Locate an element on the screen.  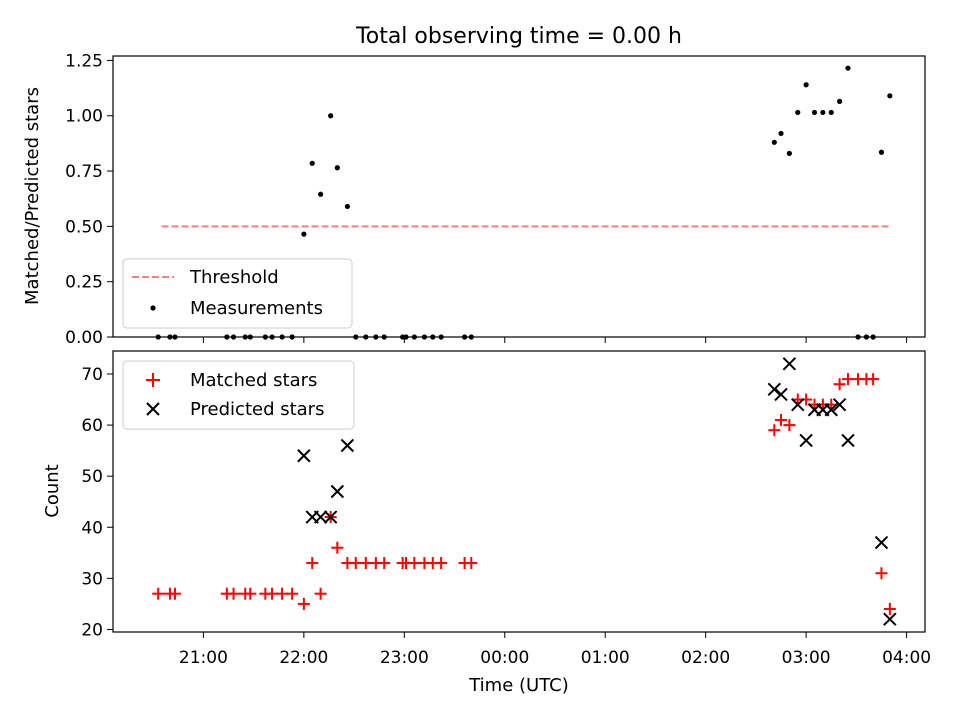
bottom-y-tick-label: 70 is located at coordinates (92, 375).